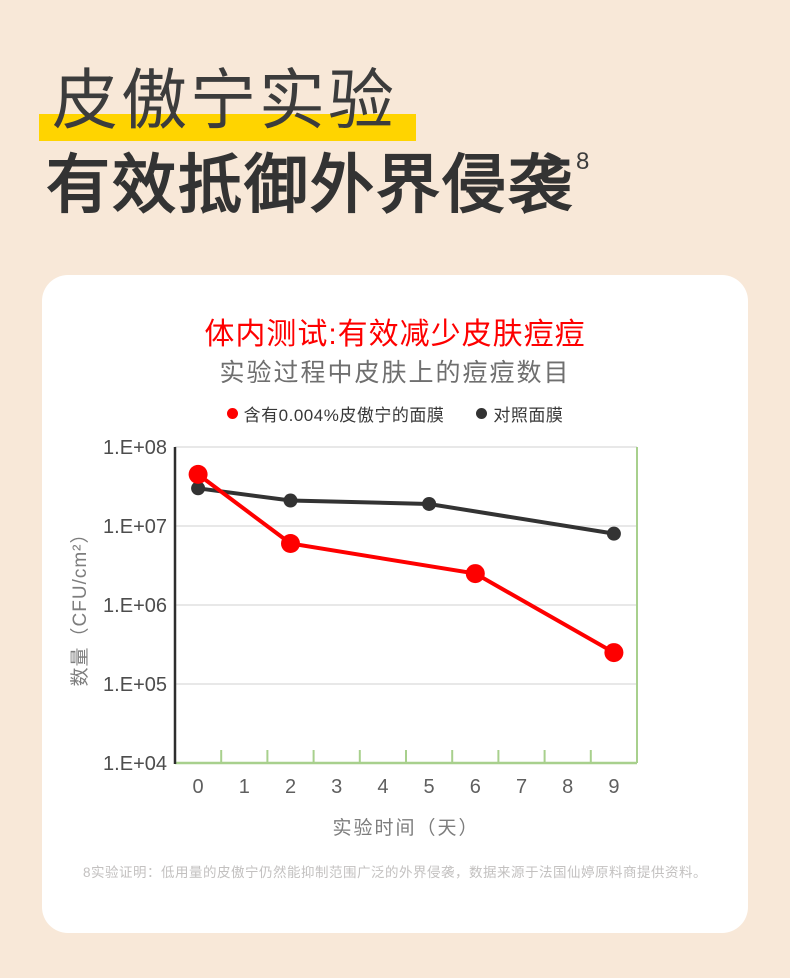  What do you see at coordinates (521, 787) in the screenshot?
I see `x-tick-label: 7` at bounding box center [521, 787].